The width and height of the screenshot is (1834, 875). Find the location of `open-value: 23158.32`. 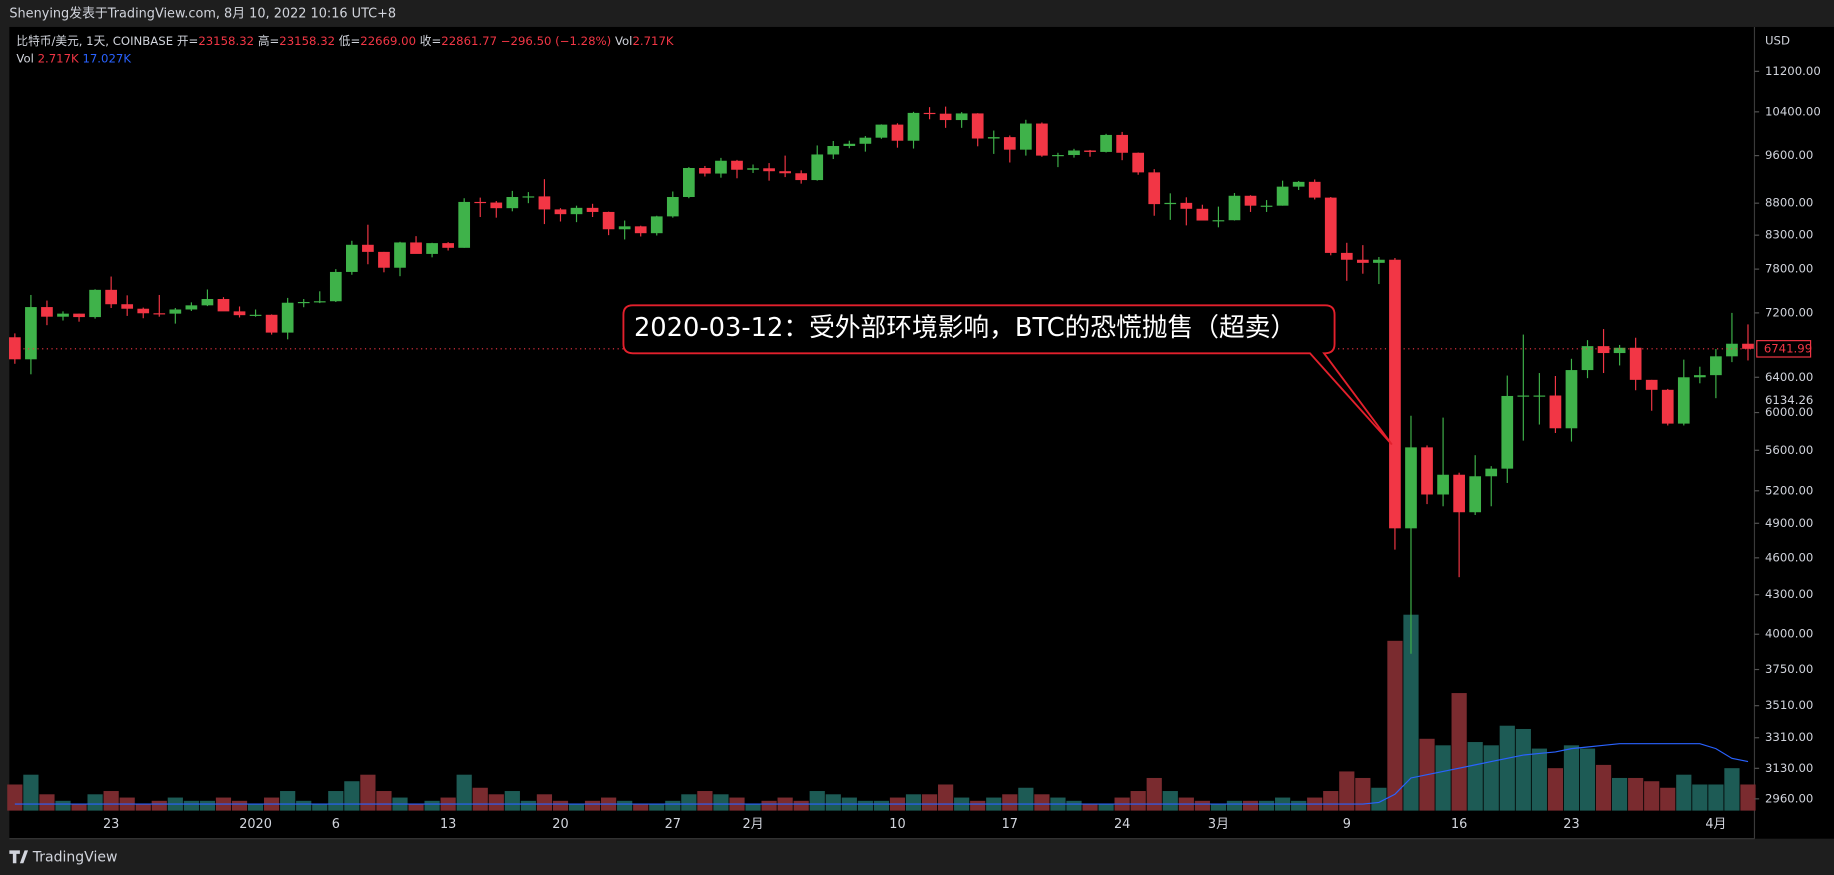

open-value: 23158.32 is located at coordinates (226, 40).